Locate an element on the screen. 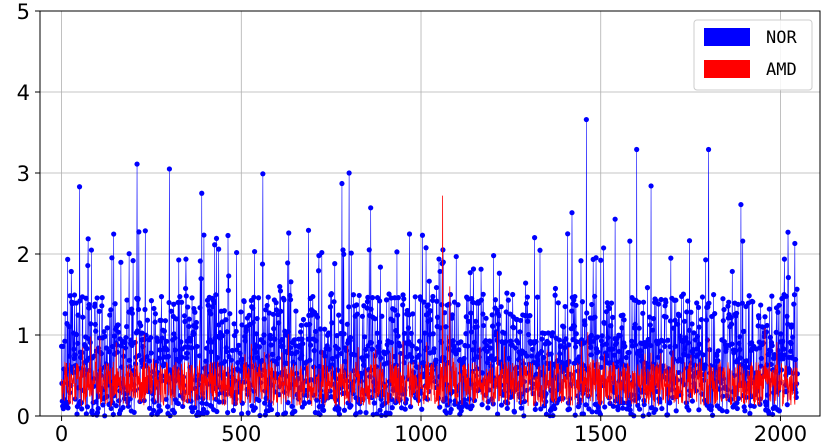 The image size is (825, 445). y-tick-label: 2 is located at coordinates (23, 255).